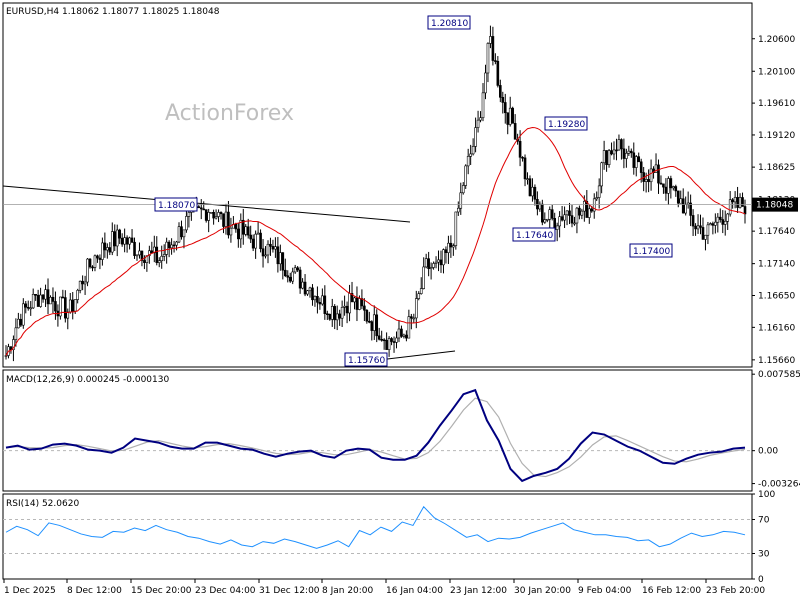  What do you see at coordinates (605, 591) in the screenshot?
I see `x-tick-label: 9 Feb 04:00` at bounding box center [605, 591].